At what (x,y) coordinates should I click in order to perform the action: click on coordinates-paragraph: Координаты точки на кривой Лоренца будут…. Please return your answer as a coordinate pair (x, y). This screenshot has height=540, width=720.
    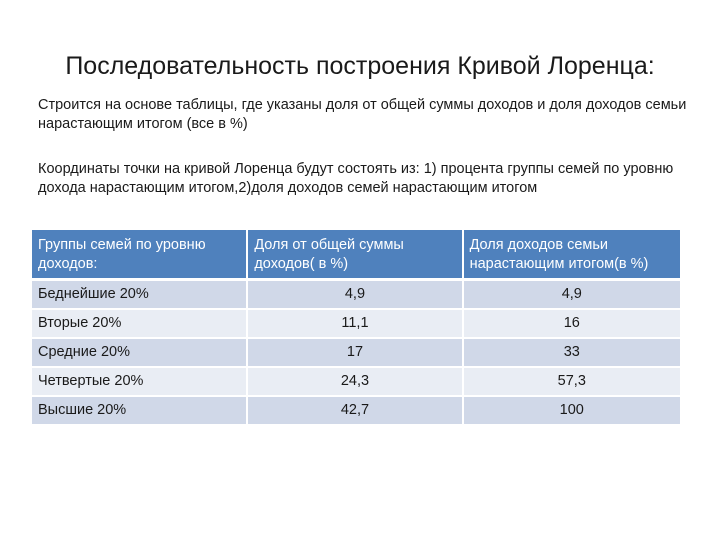
    Looking at the image, I should click on (356, 178).